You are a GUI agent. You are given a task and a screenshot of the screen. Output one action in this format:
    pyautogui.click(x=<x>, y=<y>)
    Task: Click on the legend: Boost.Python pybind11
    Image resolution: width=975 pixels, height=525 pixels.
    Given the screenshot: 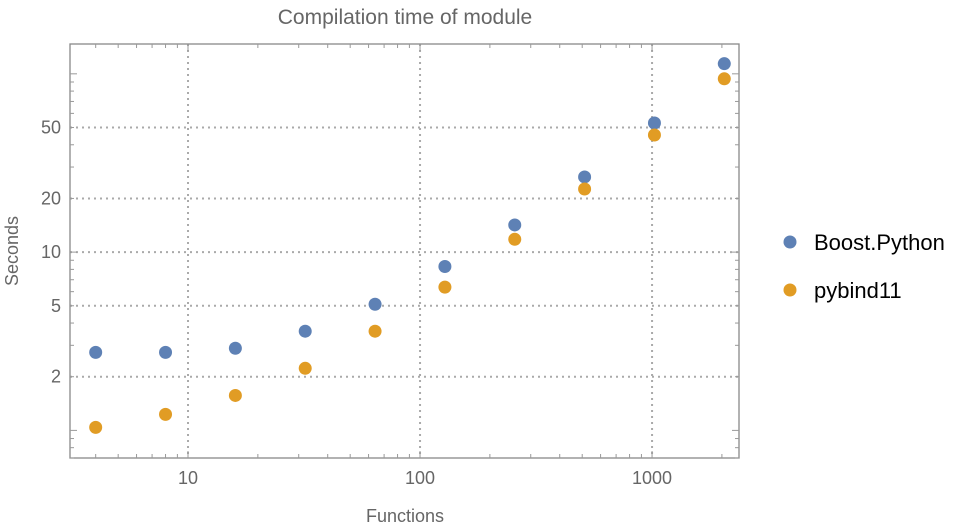 What is the action you would take?
    pyautogui.click(x=864, y=266)
    